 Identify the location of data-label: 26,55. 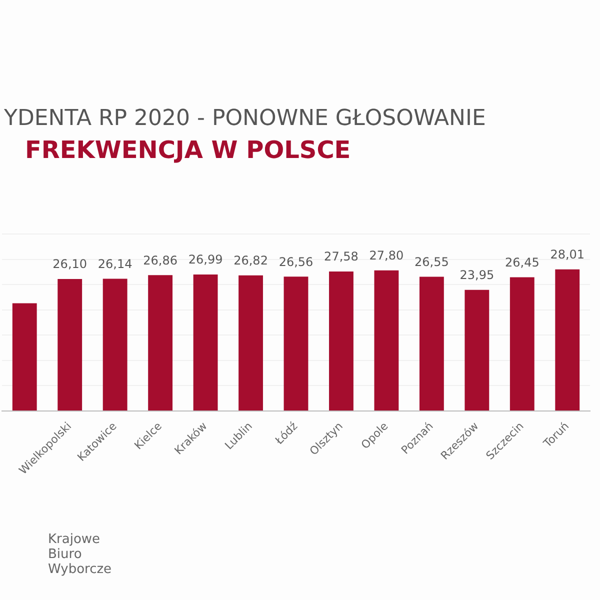
(431, 261).